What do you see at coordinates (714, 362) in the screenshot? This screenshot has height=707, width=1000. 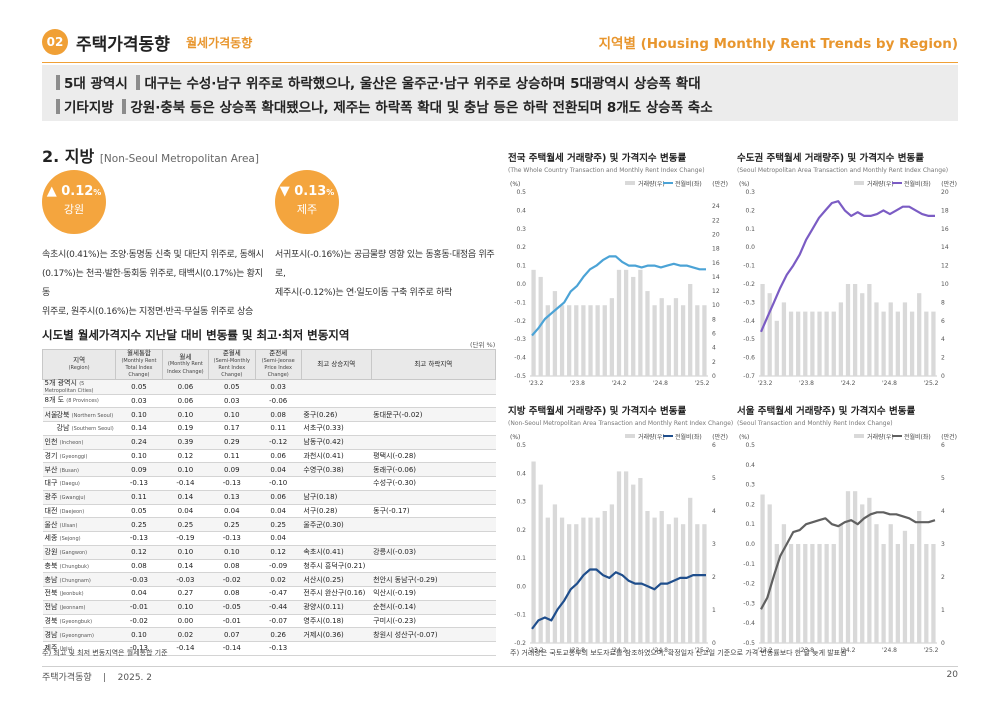 I see `y2-tick-label: 2` at bounding box center [714, 362].